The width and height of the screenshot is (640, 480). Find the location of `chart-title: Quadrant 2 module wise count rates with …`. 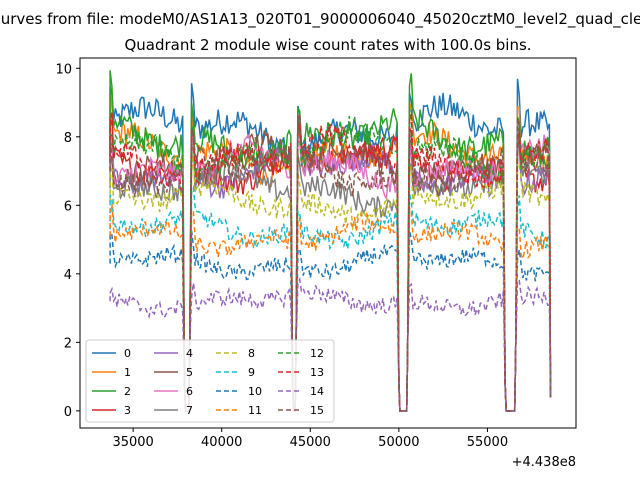

chart-title: Quadrant 2 module wise count rates with … is located at coordinates (327, 45).